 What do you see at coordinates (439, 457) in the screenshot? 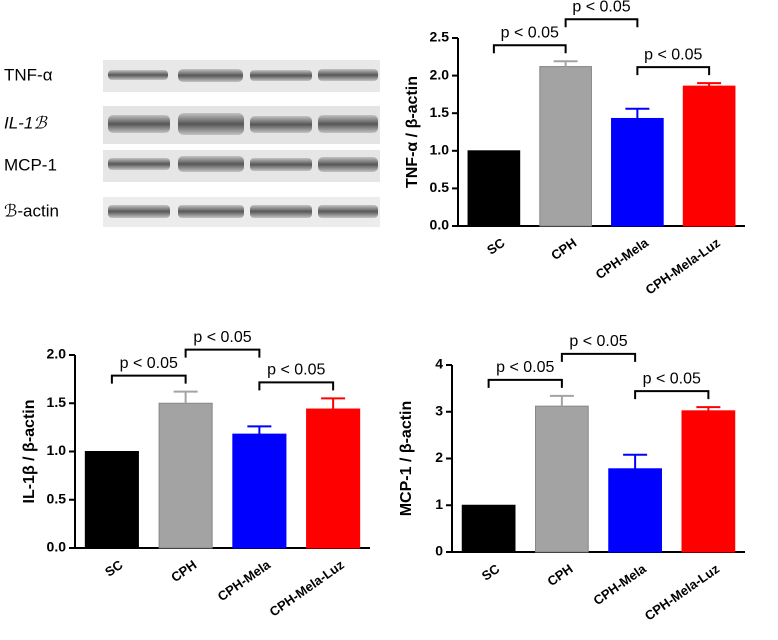
I see `y-tick-label: 2` at bounding box center [439, 457].